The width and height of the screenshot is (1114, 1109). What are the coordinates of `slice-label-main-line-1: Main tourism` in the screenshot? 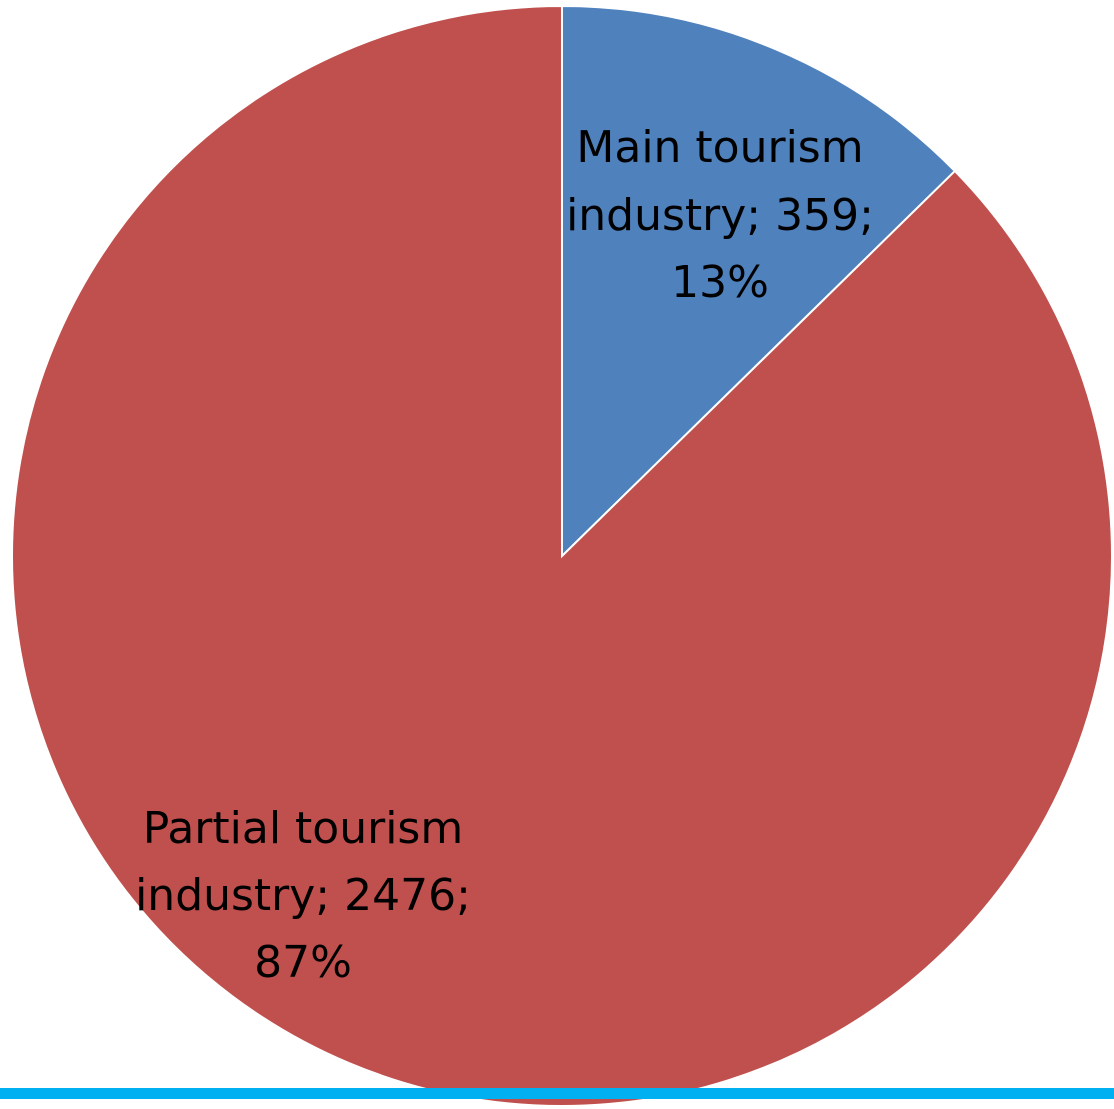 It's located at (719, 147).